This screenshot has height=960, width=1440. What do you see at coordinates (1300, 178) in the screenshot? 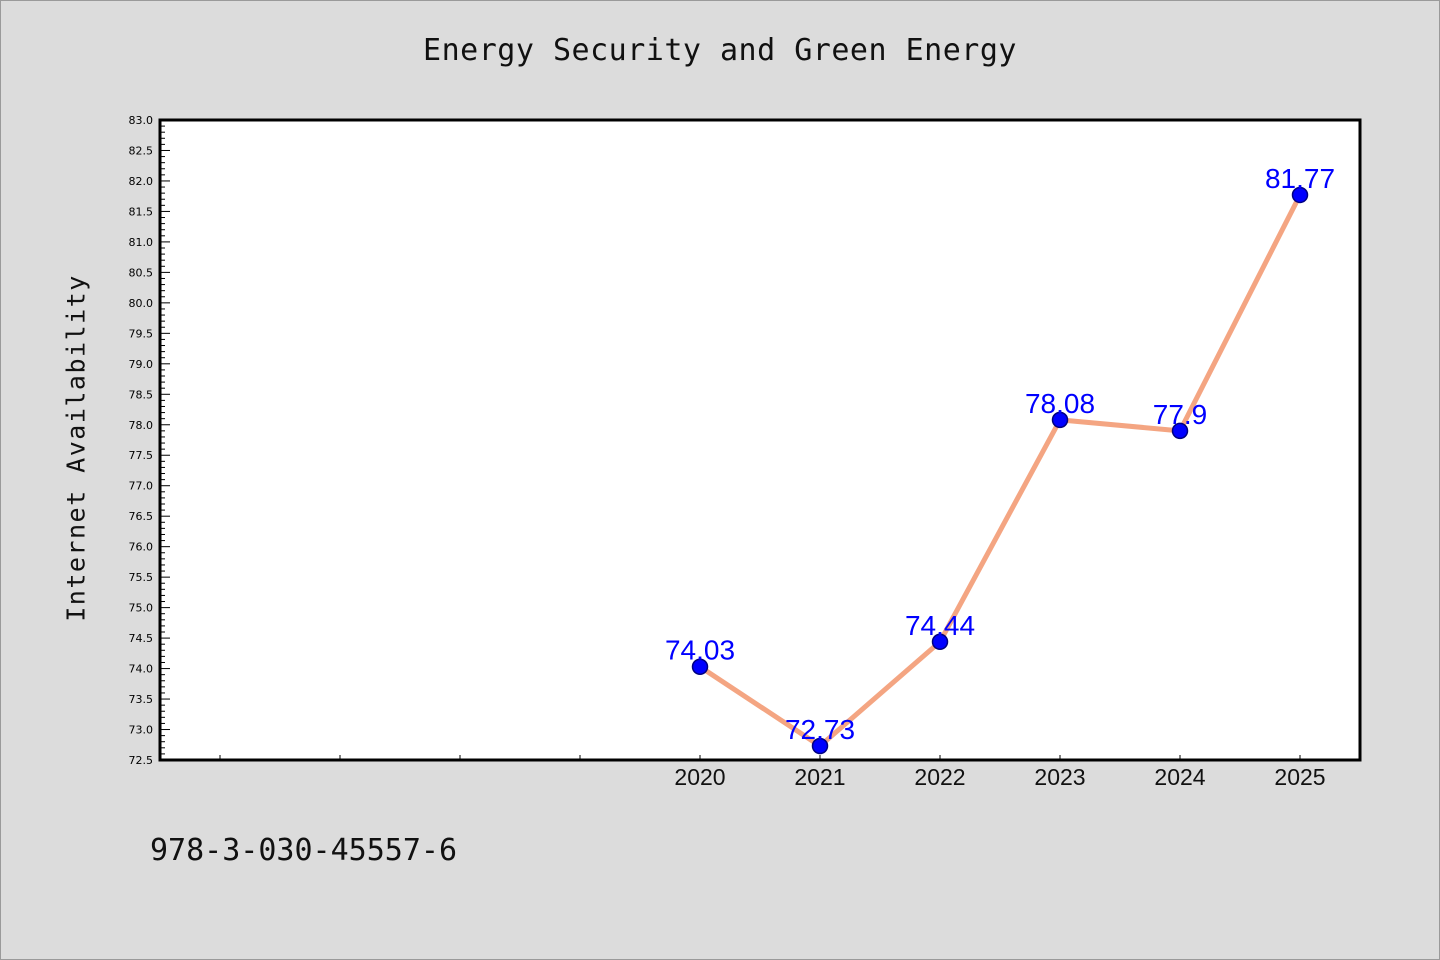
I see `data-label: 81.77` at bounding box center [1300, 178].